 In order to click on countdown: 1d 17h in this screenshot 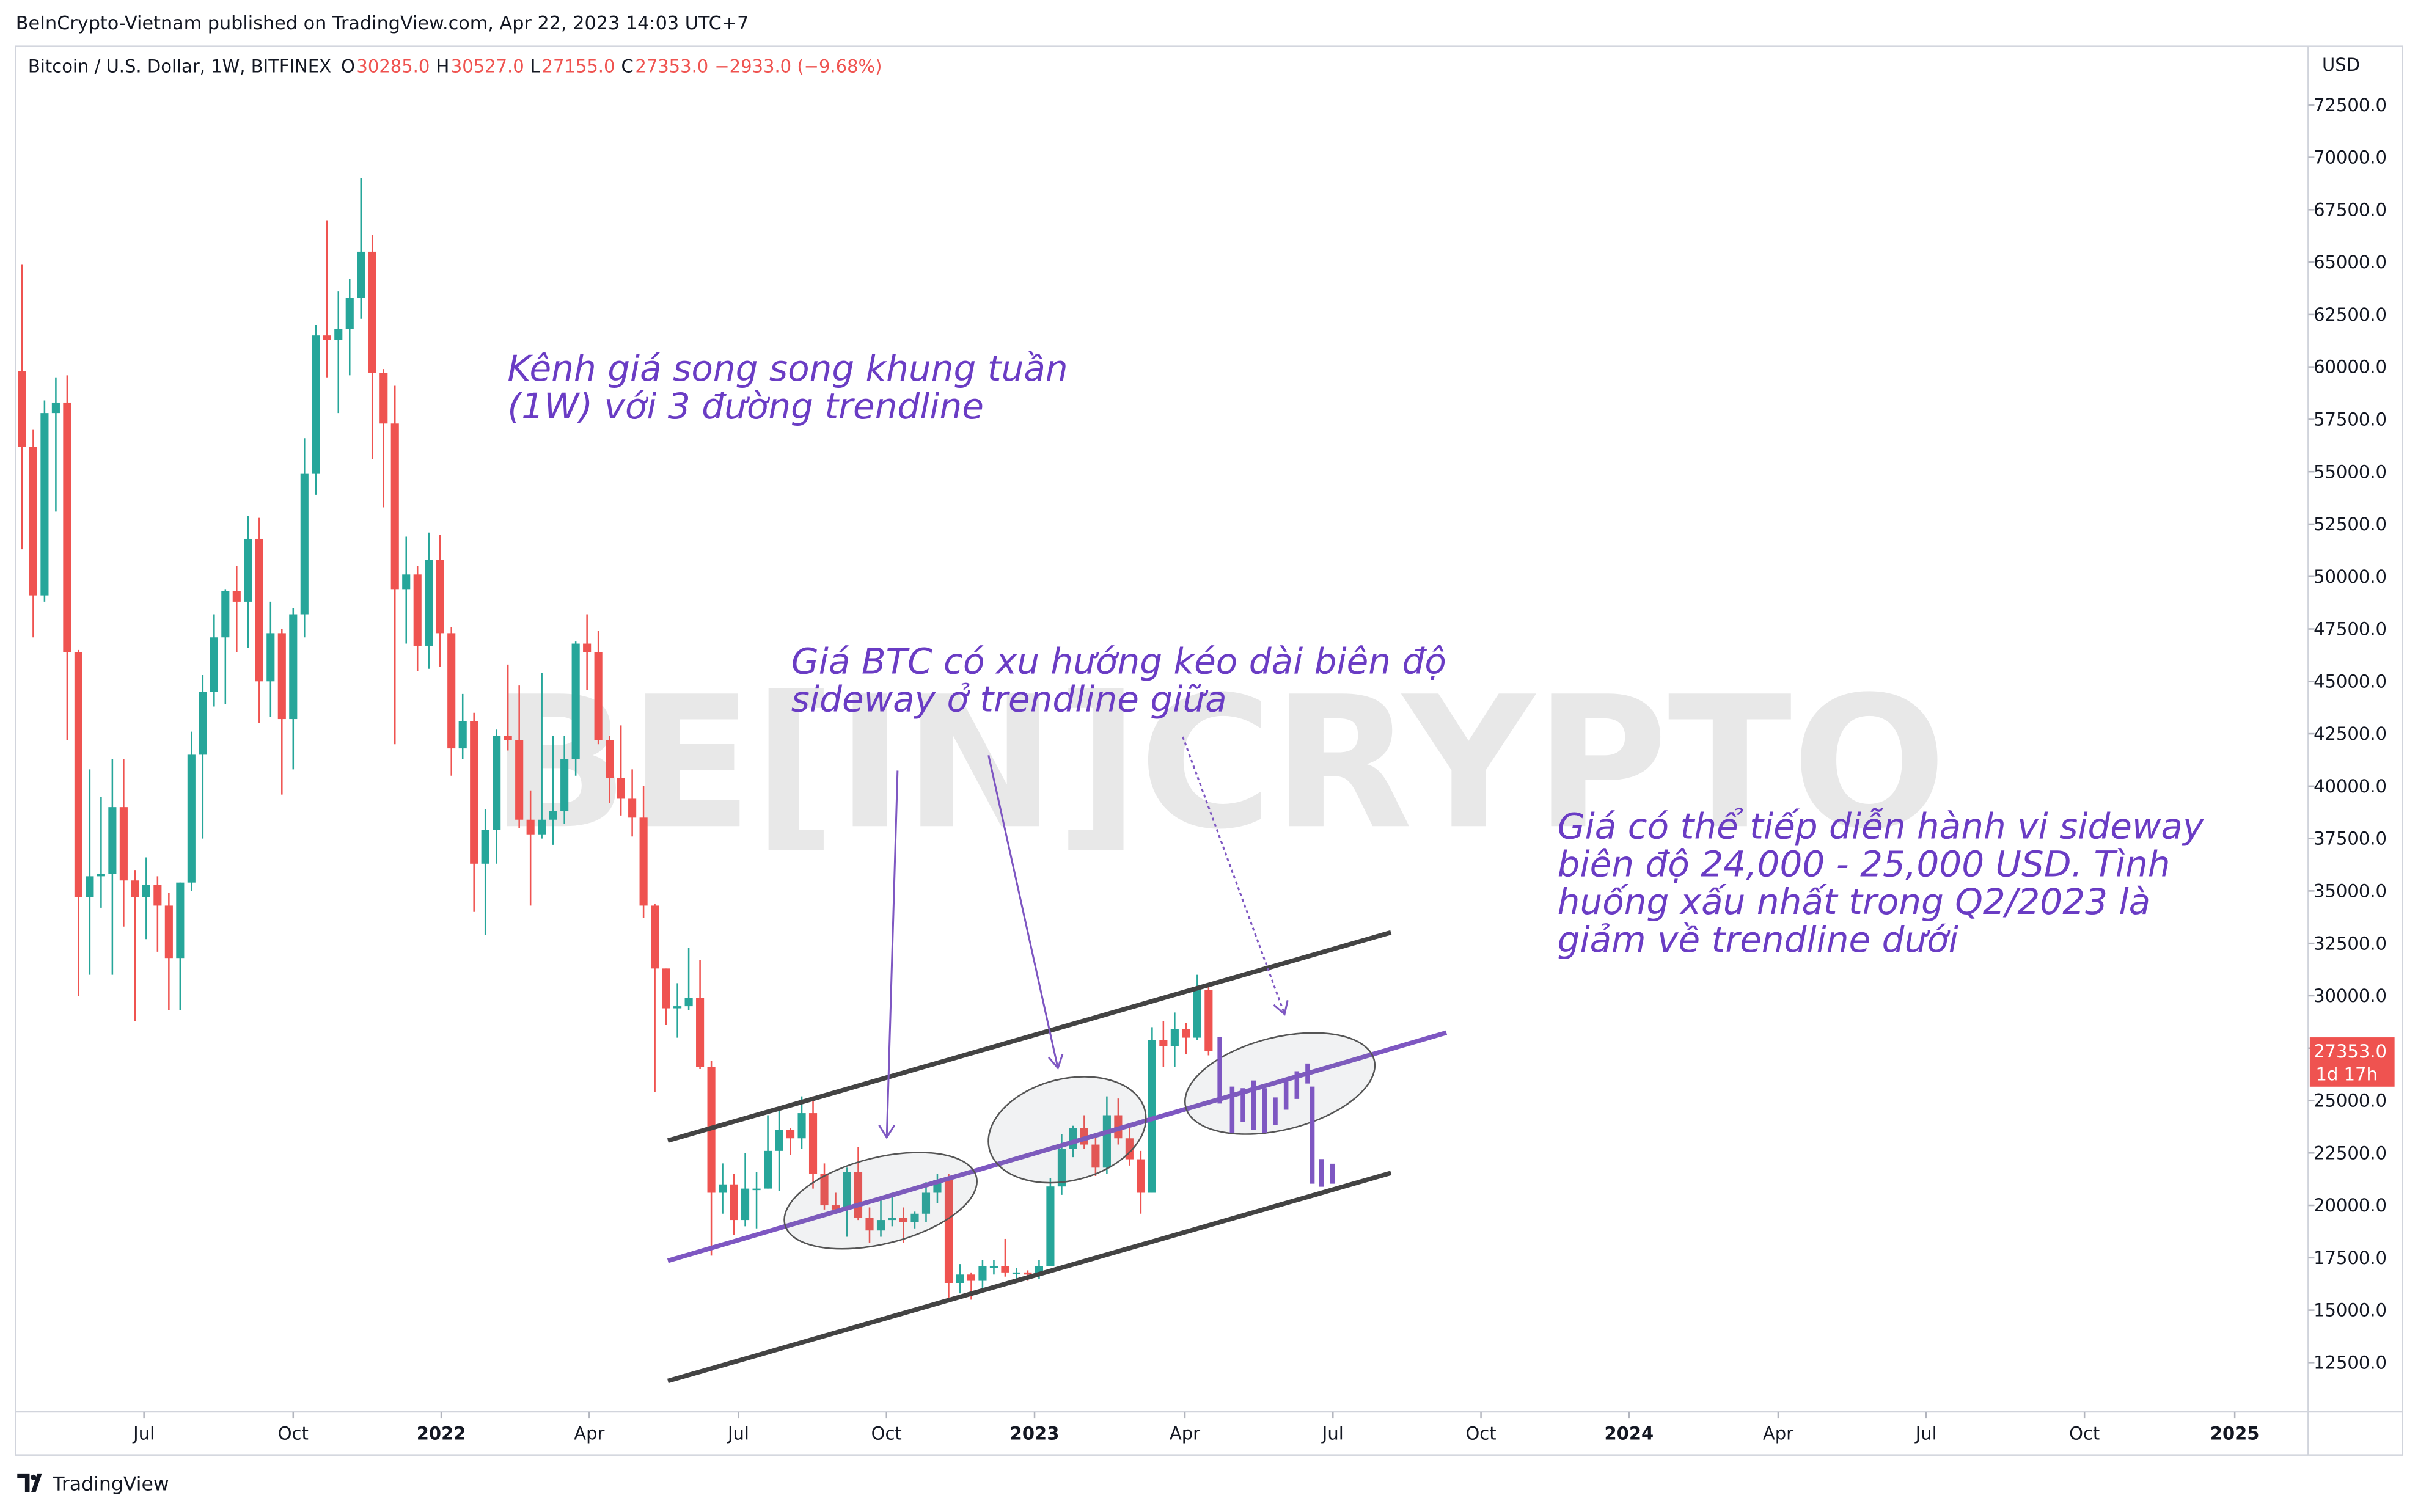, I will do `click(2347, 1074)`.